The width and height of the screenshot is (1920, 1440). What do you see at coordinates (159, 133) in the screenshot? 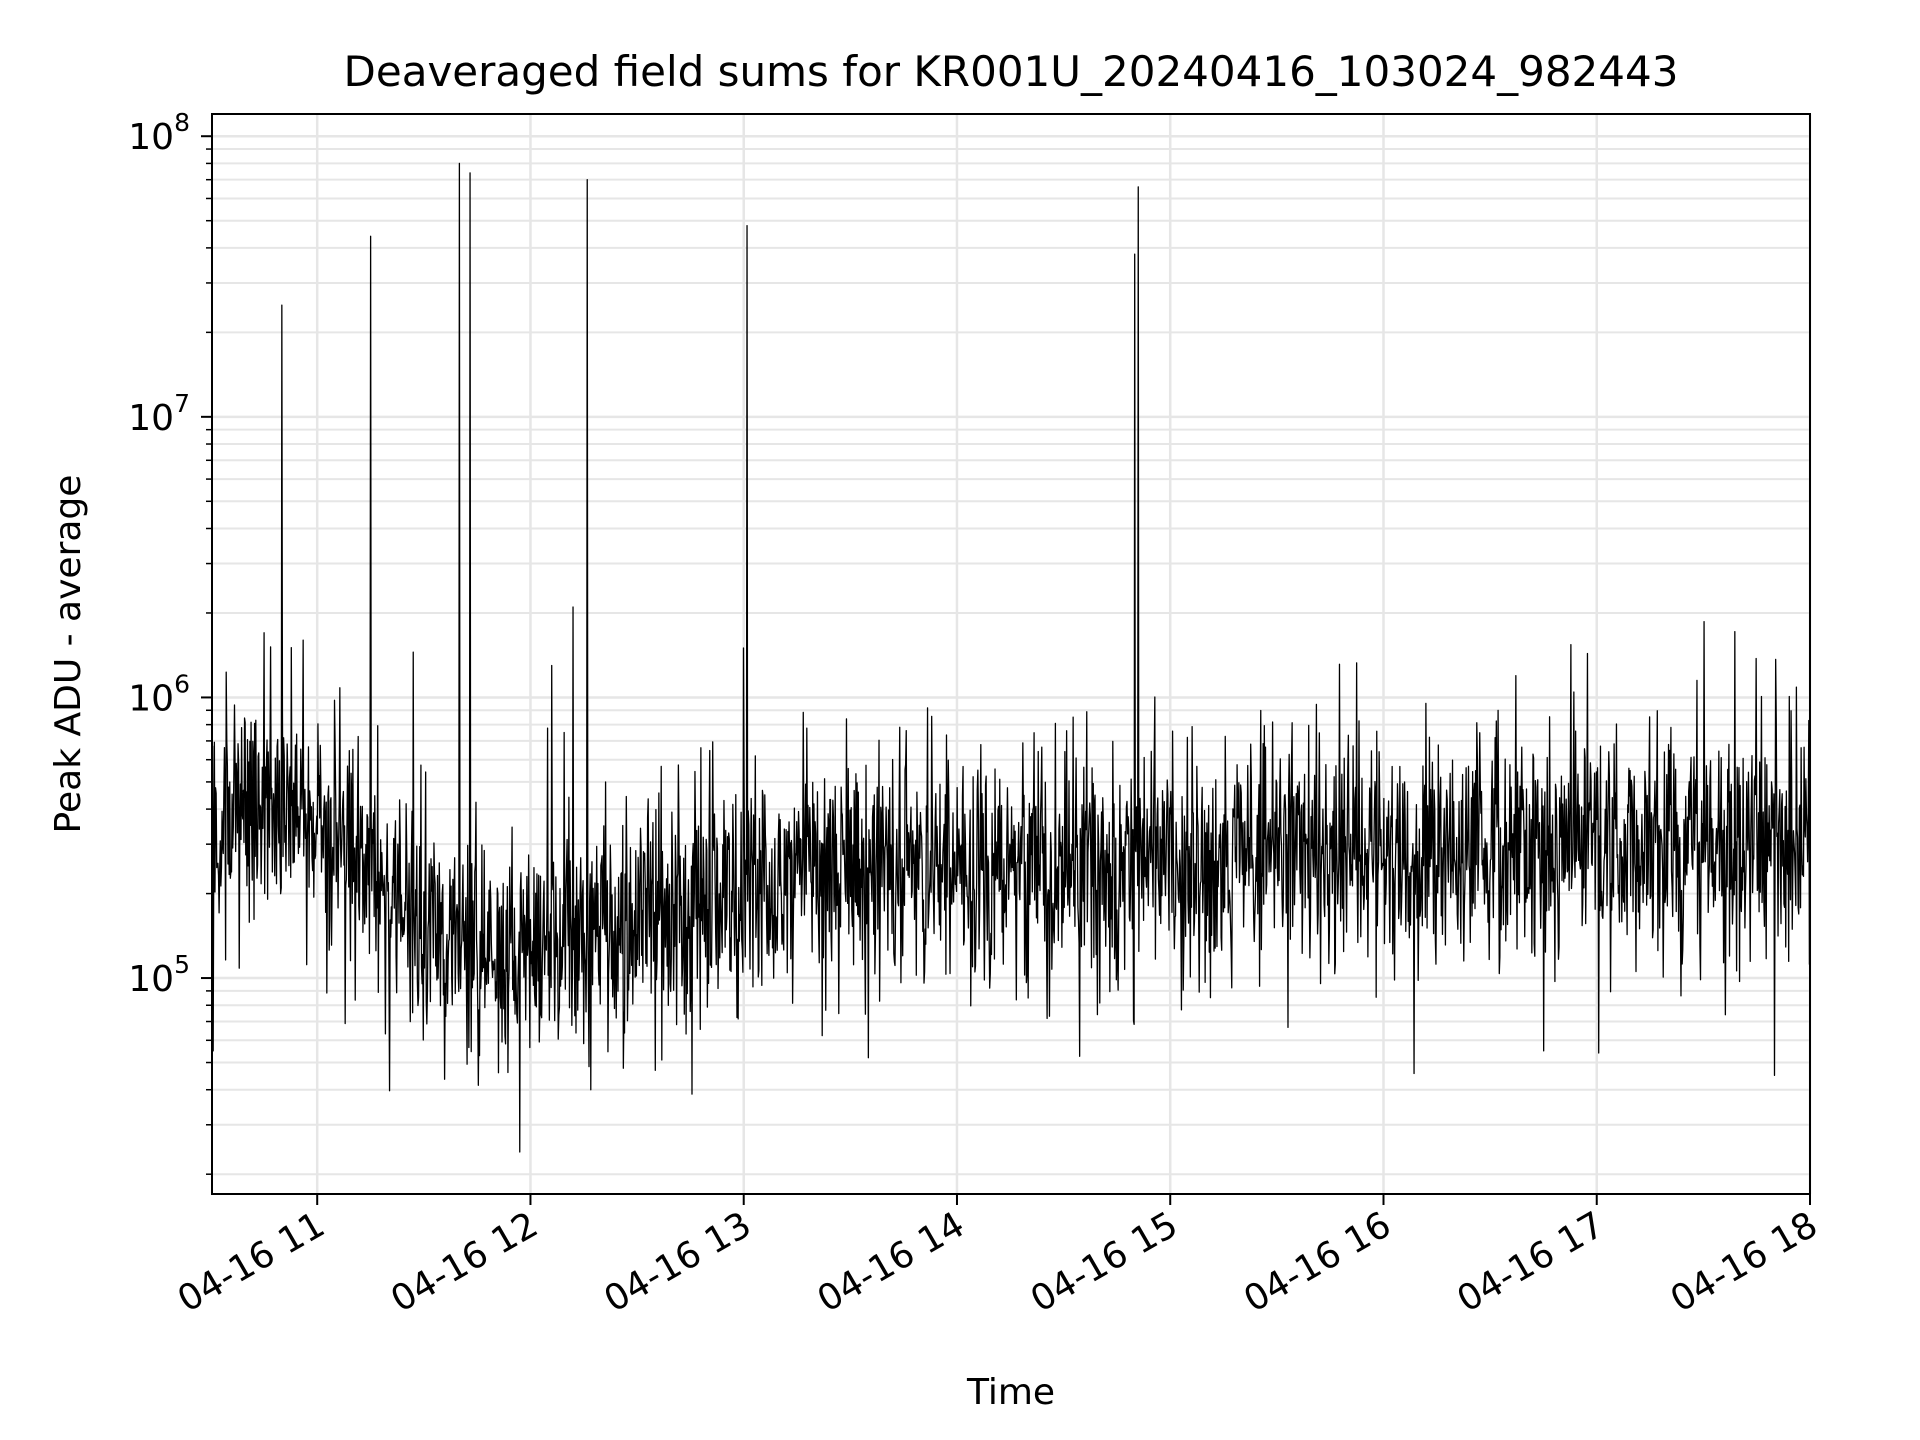
I see `y-tick-label: 10⁸` at bounding box center [159, 133].